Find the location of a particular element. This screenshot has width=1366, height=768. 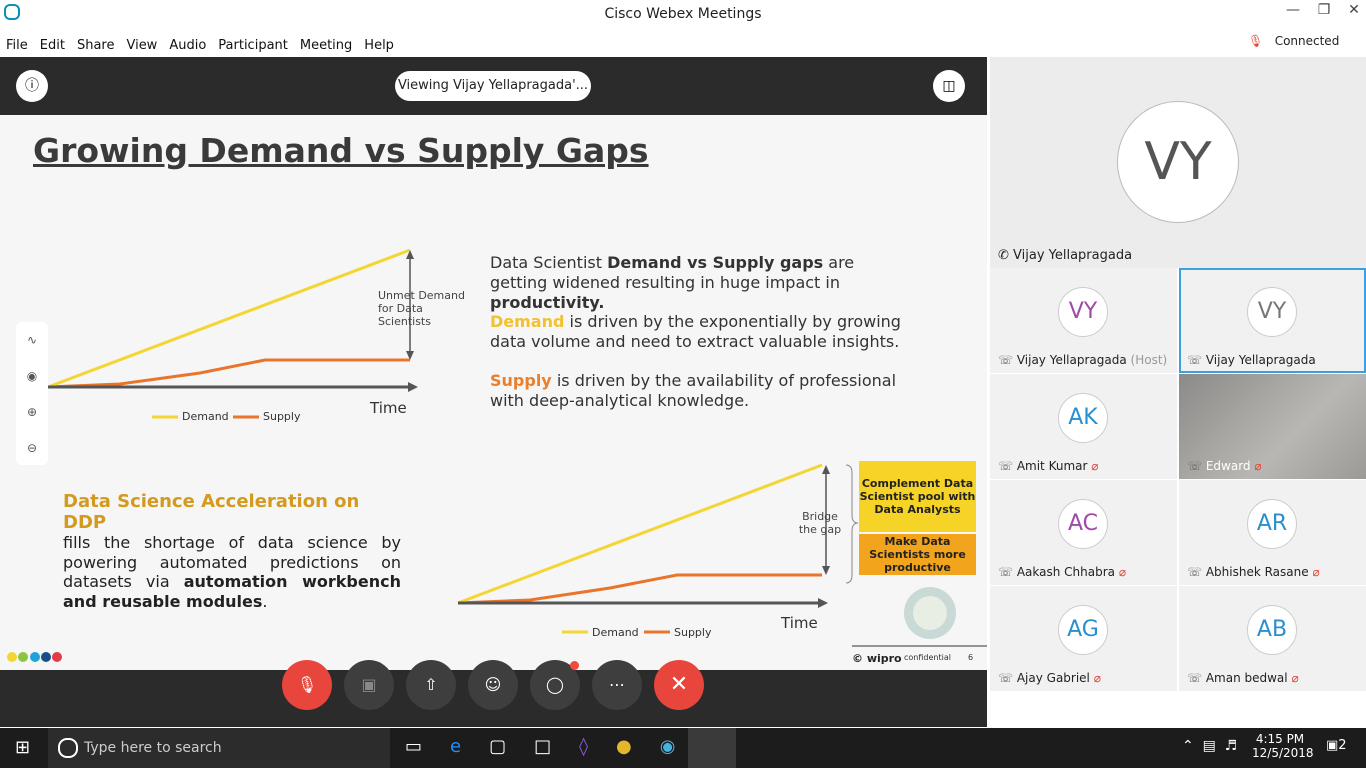

mute-button: 🎙︎ is located at coordinates (307, 685).